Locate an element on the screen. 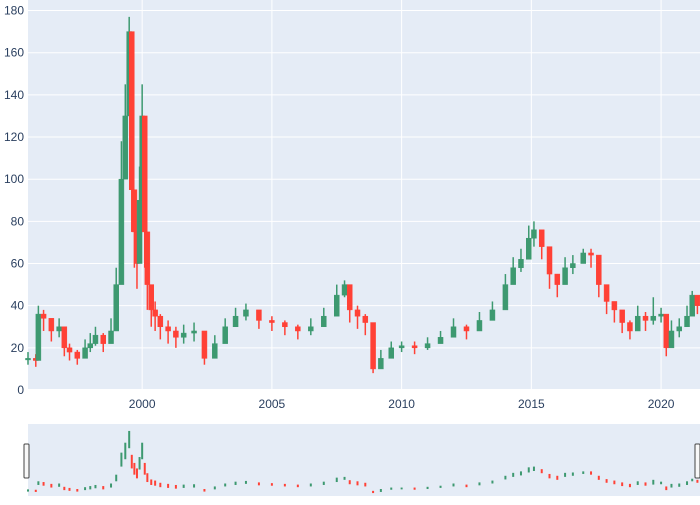  range-slider-left-handle is located at coordinates (26, 461).